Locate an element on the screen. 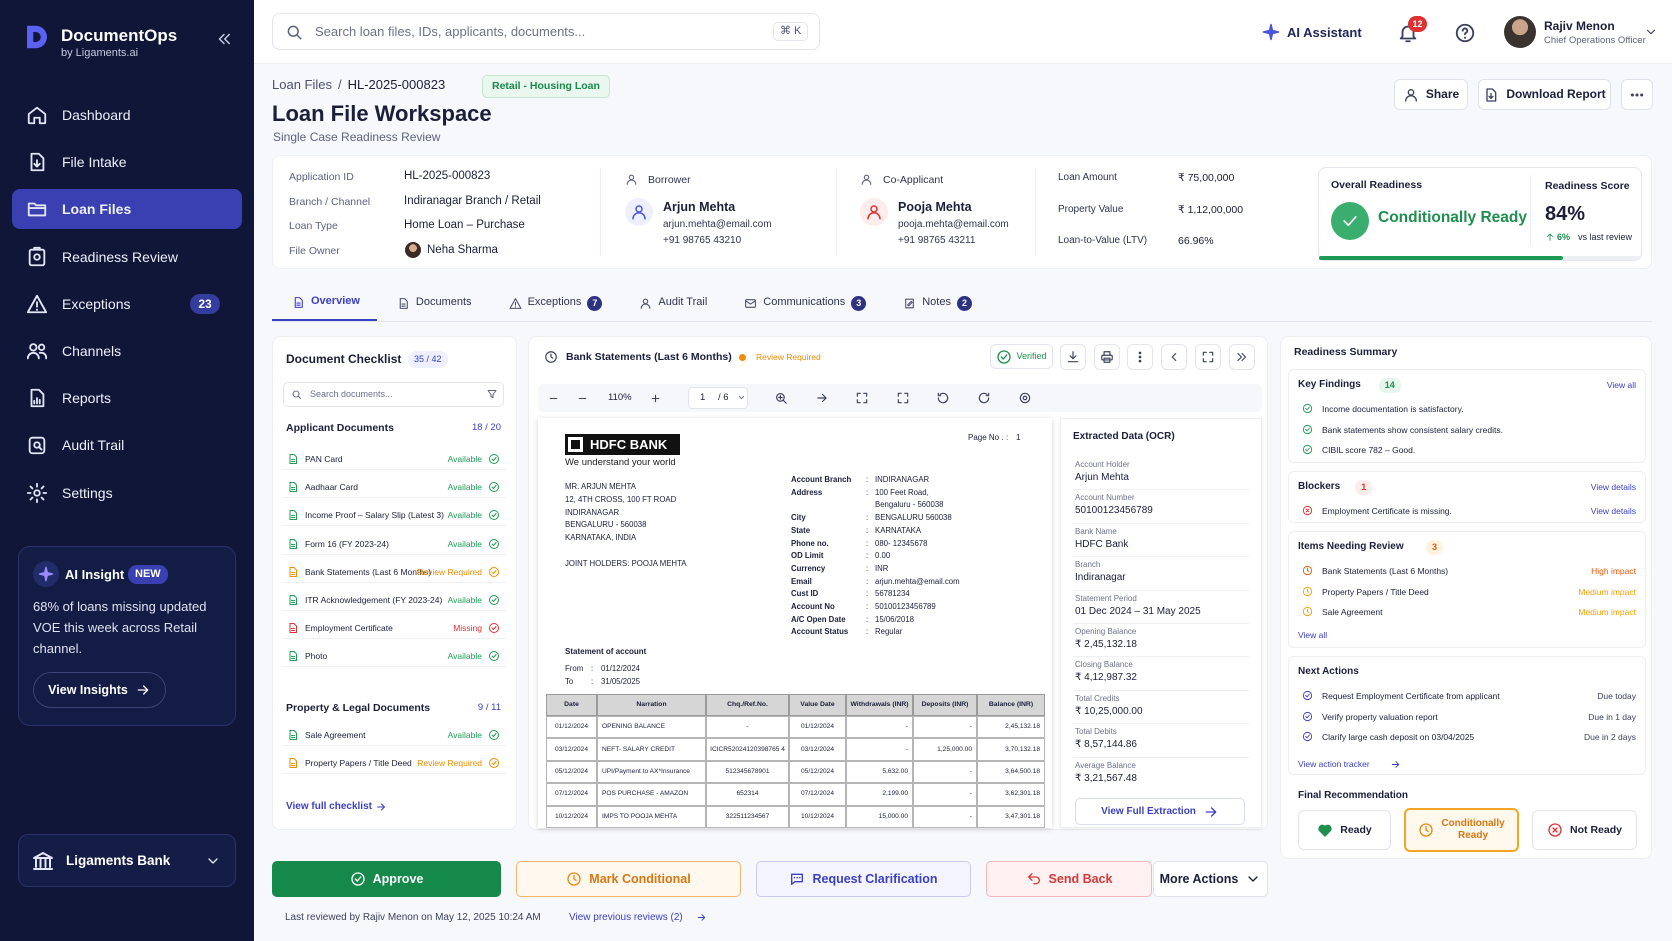 This screenshot has height=941, width=1672. nav-item: Readiness Review is located at coordinates (127, 257).